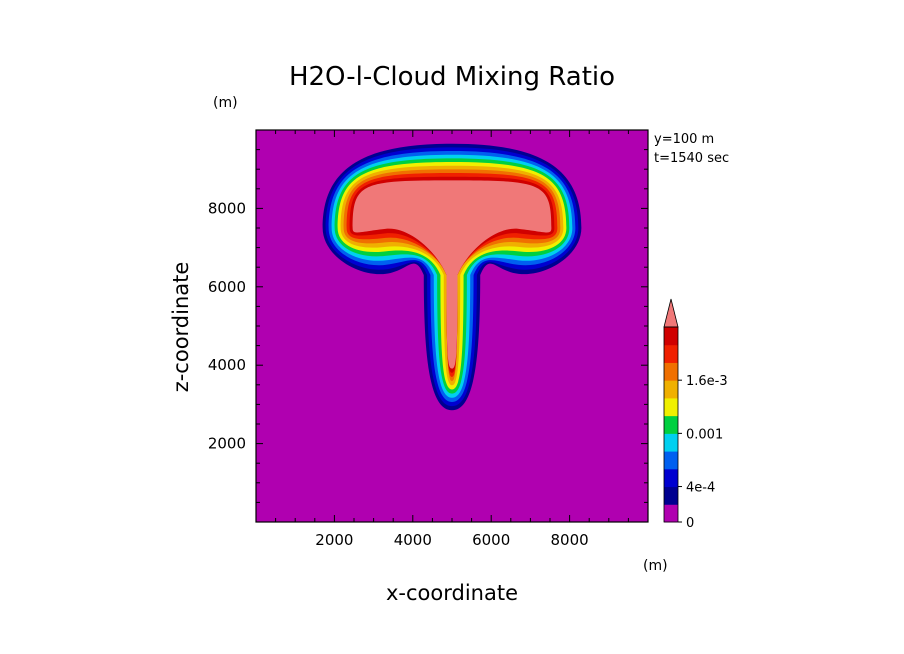 The height and width of the screenshot is (654, 904). Describe the element at coordinates (704, 434) in the screenshot. I see `colorbar-tick-label: 0.001` at that location.